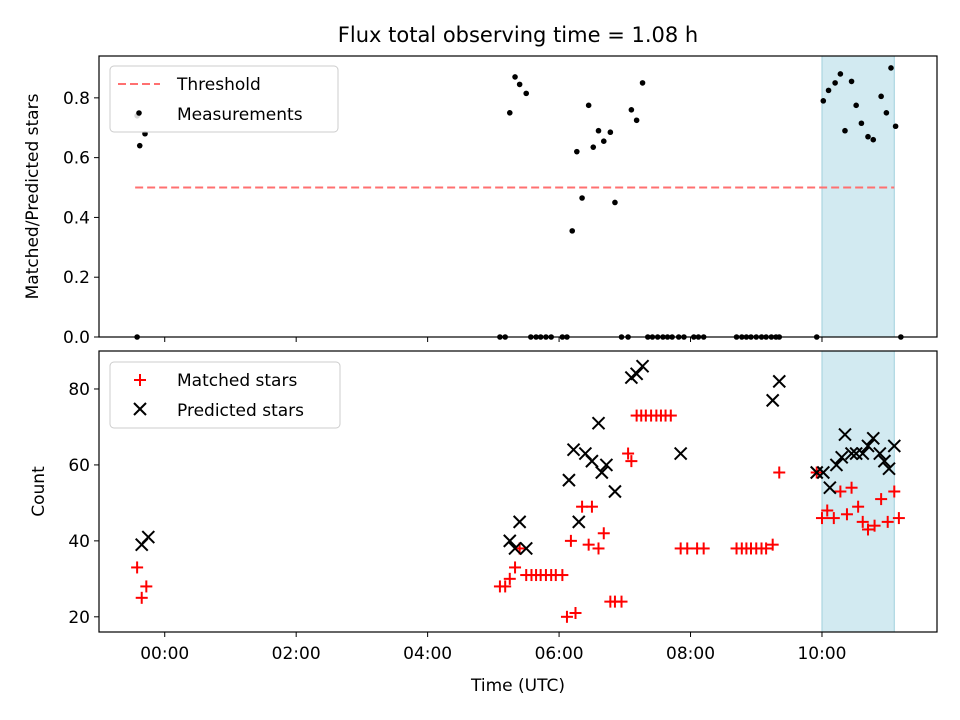 The height and width of the screenshot is (720, 960). Describe the element at coordinates (79, 618) in the screenshot. I see `bottom-y-tick-label: 20` at that location.